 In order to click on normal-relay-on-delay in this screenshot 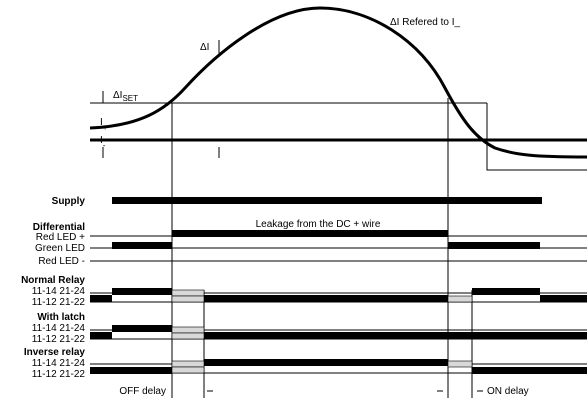, I will do `click(460, 299)`.